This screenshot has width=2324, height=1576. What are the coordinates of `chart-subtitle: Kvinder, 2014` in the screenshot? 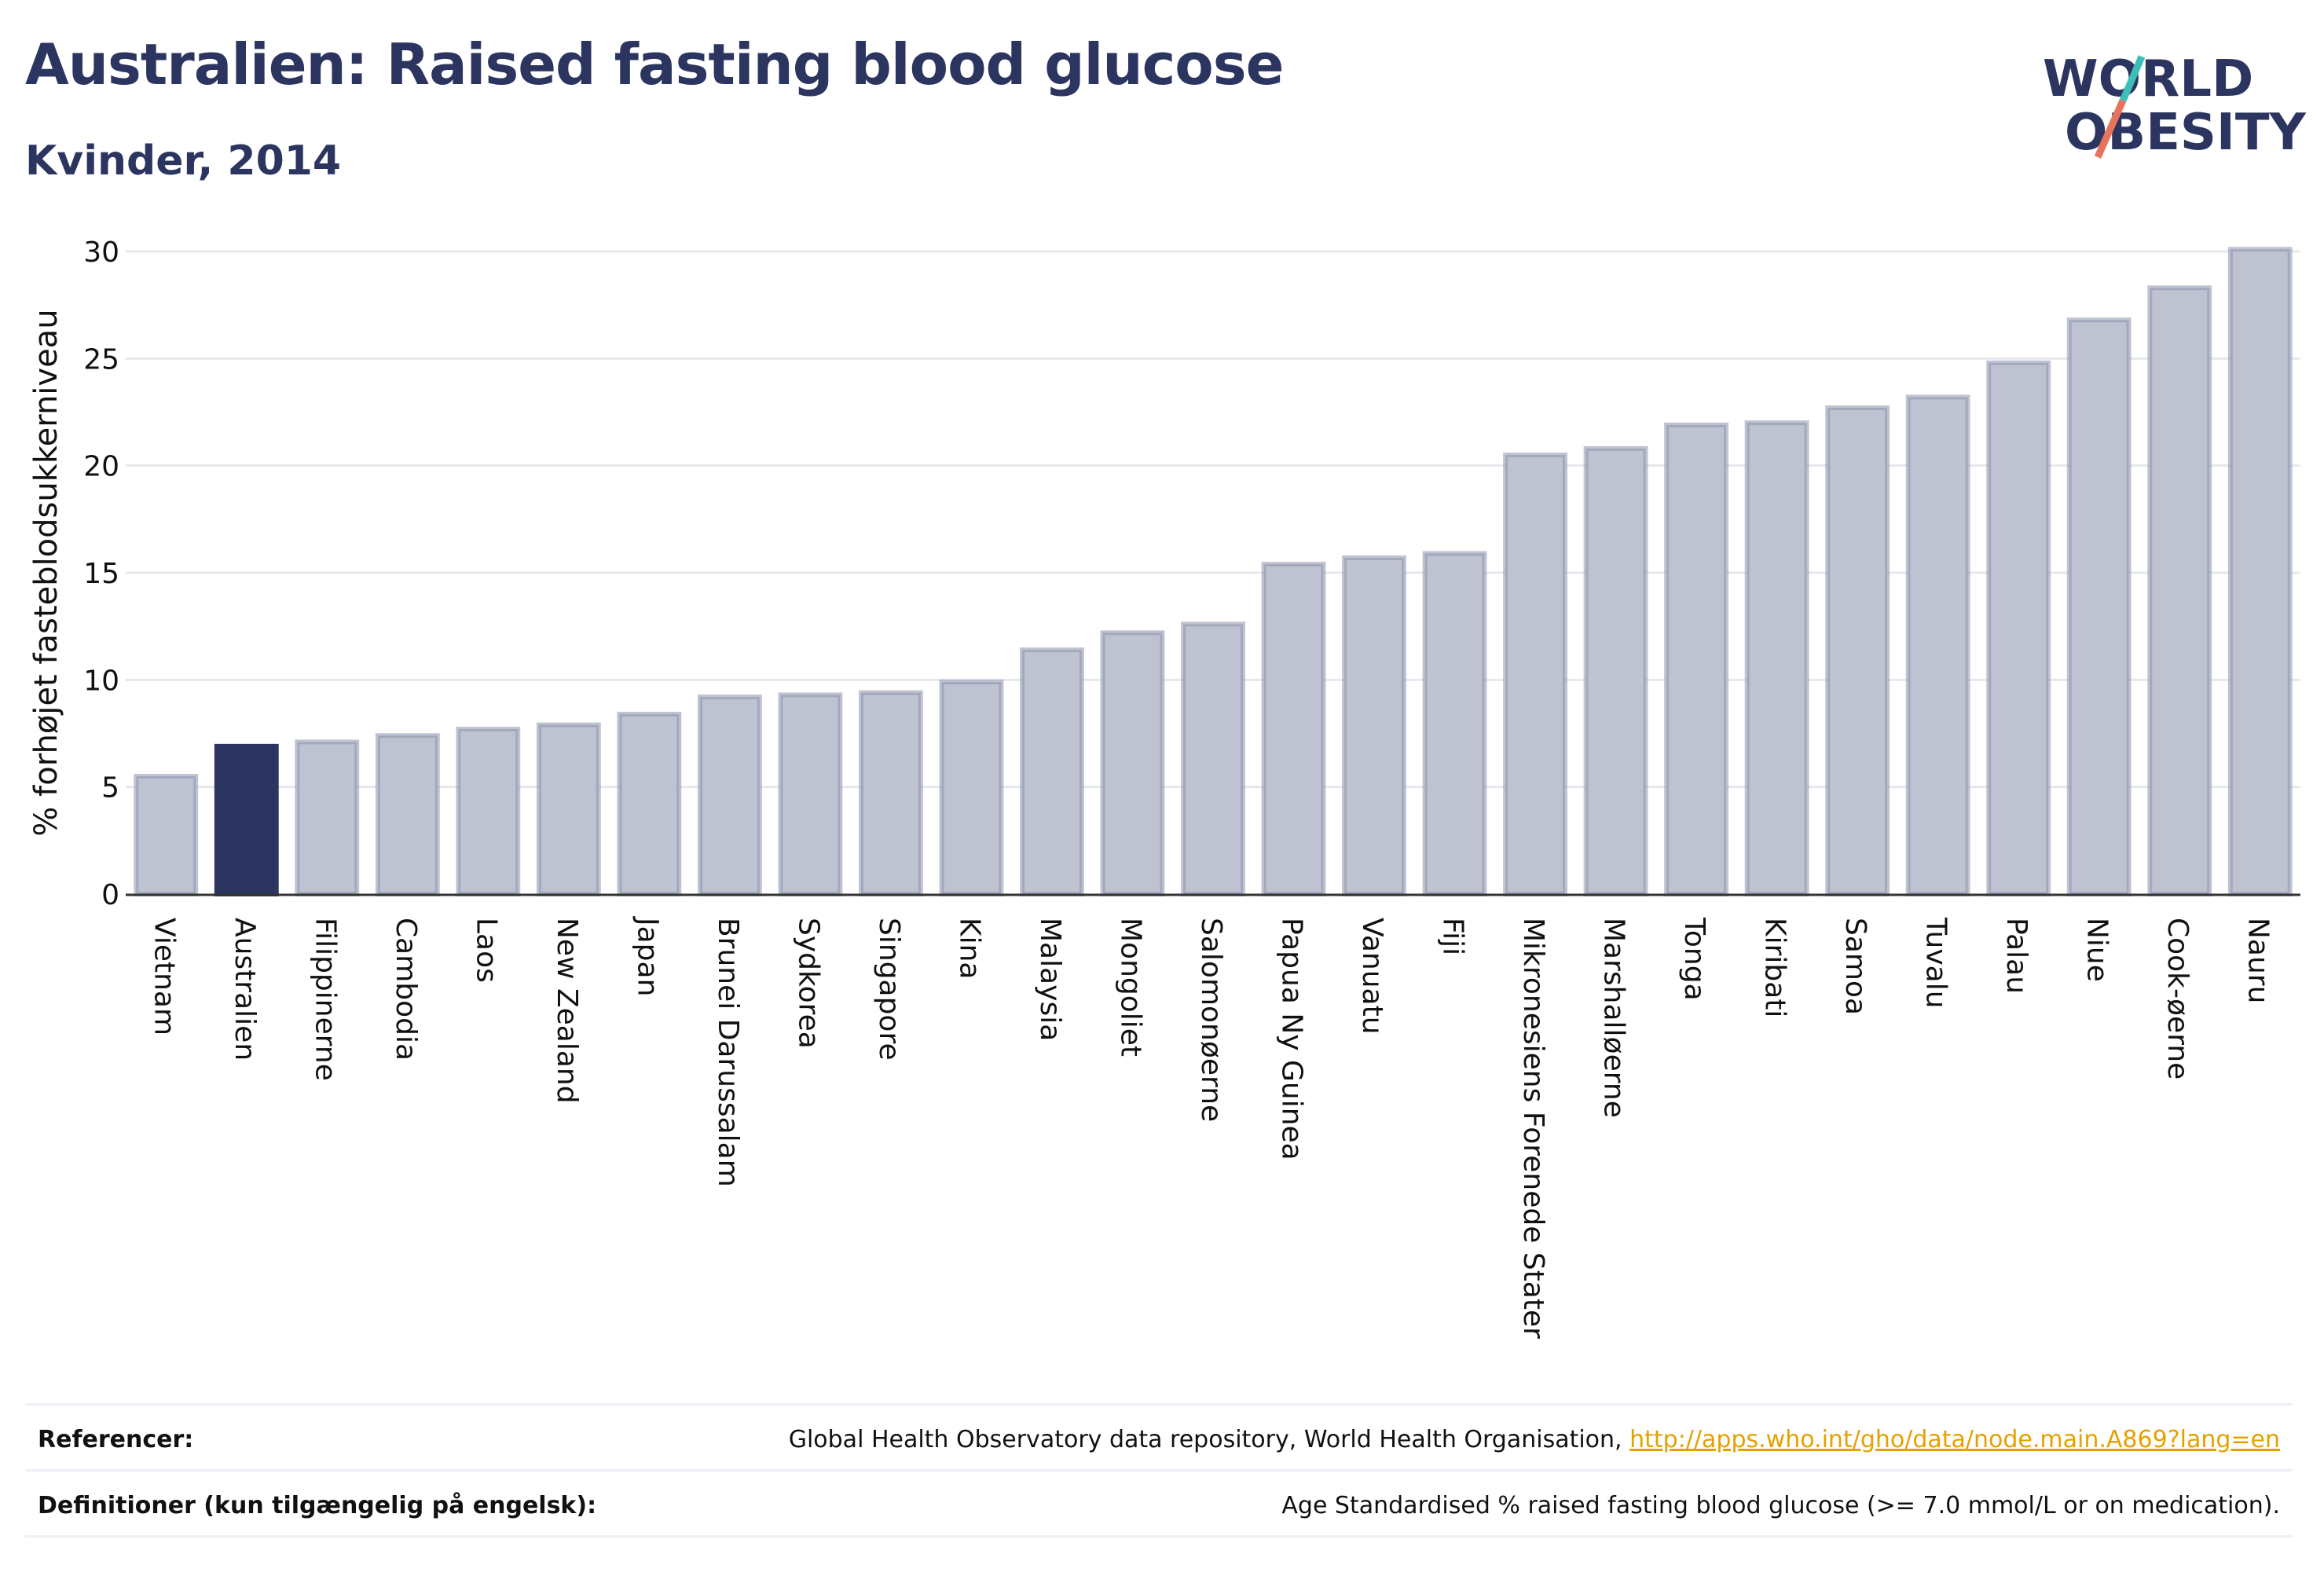 It's located at (183, 161).